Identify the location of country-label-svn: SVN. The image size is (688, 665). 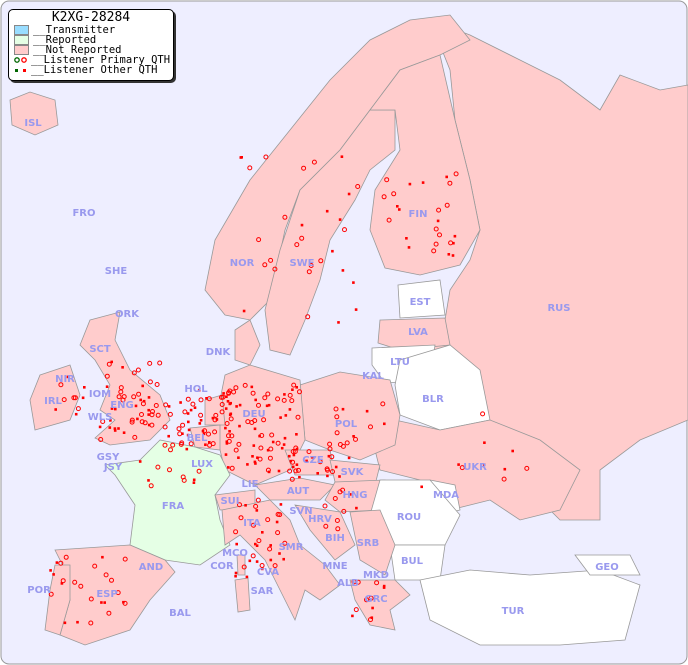
(300, 511).